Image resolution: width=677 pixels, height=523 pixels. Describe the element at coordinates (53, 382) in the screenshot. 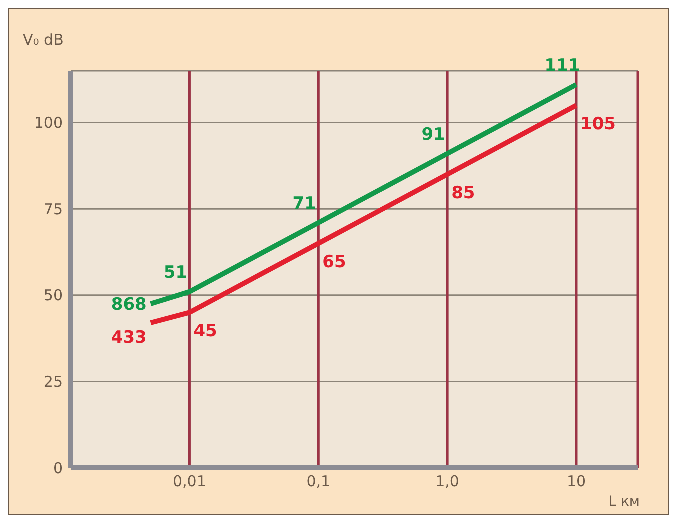

I see `y-tick-label: 25` at that location.